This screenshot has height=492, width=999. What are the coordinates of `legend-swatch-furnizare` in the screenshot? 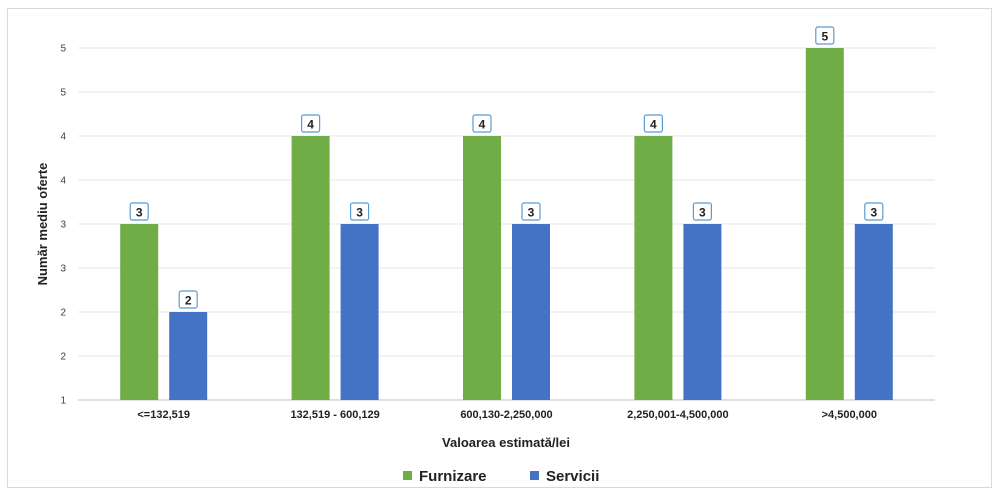 It's located at (407, 475).